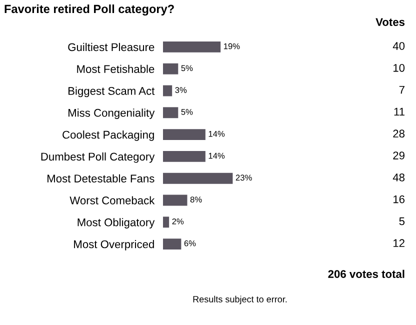 This screenshot has width=416, height=325. Describe the element at coordinates (399, 134) in the screenshot. I see `text: 28` at that location.